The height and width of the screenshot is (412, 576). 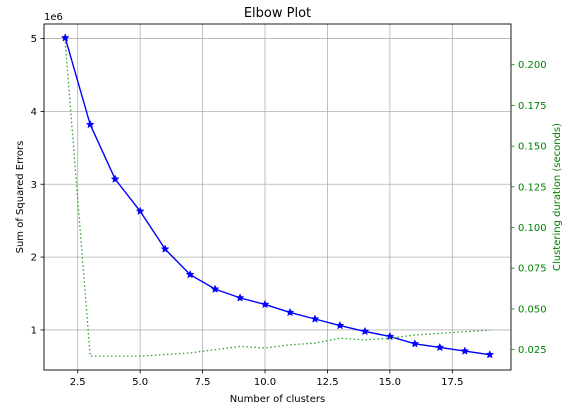 What do you see at coordinates (277, 399) in the screenshot?
I see `x-axis-label: Number of clusters` at bounding box center [277, 399].